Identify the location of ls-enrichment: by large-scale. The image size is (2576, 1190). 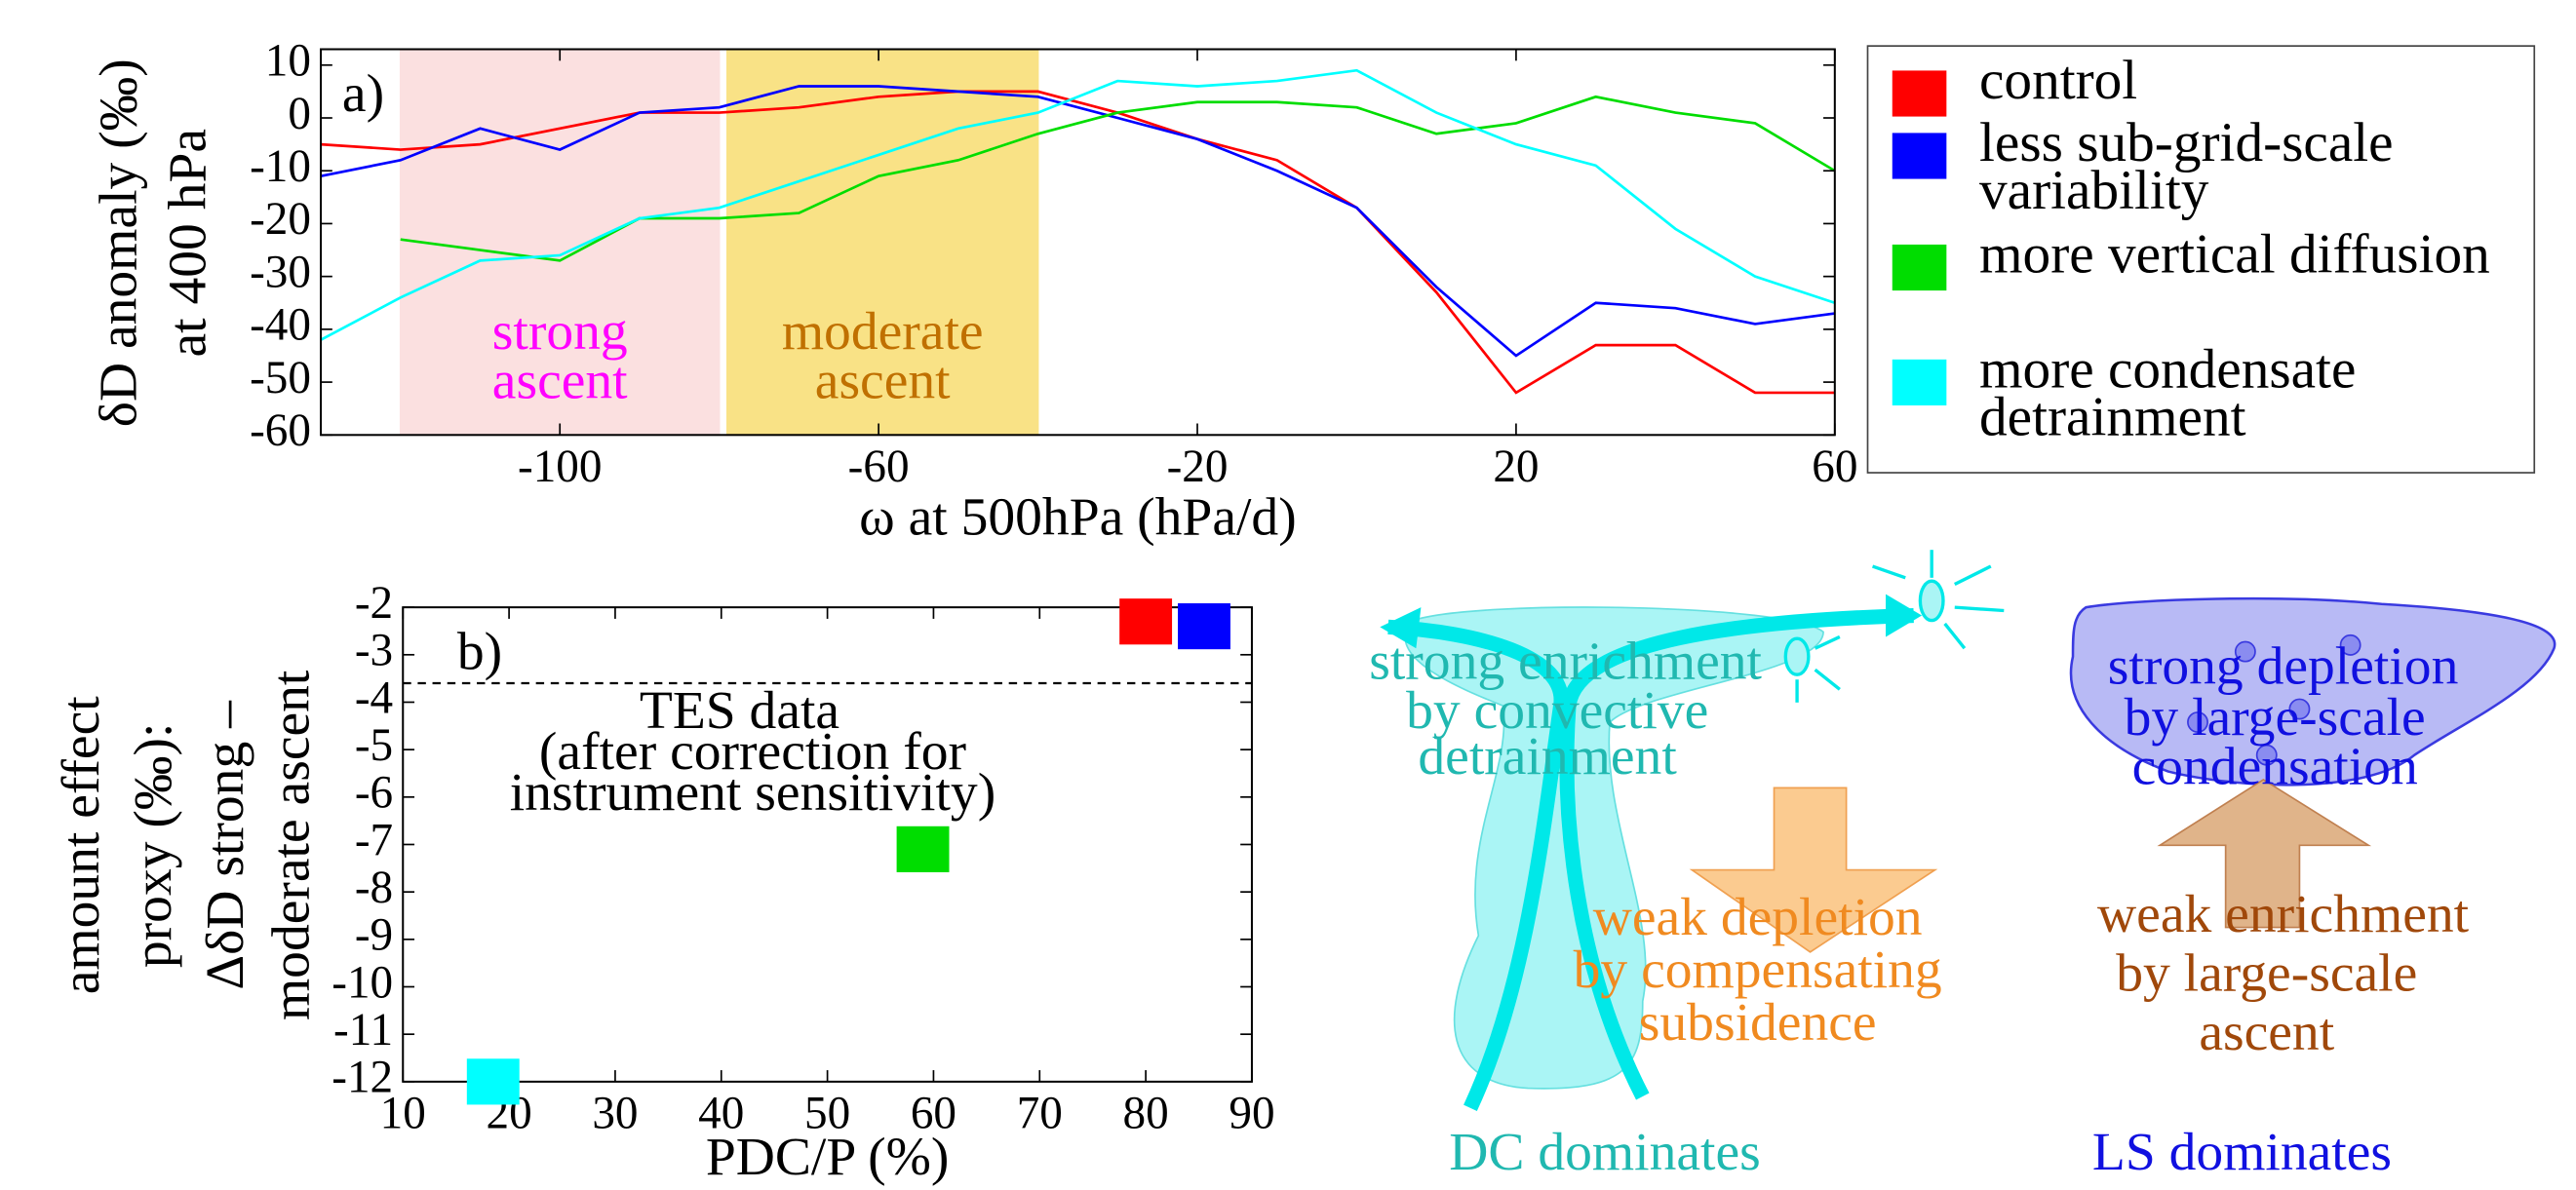
(2266, 972).